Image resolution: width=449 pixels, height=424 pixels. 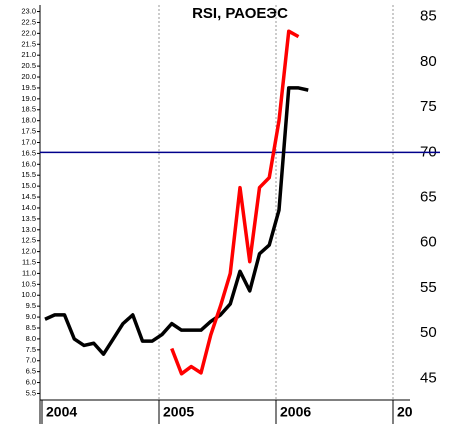 I want to click on x-tick-label: 2004, so click(x=61, y=412).